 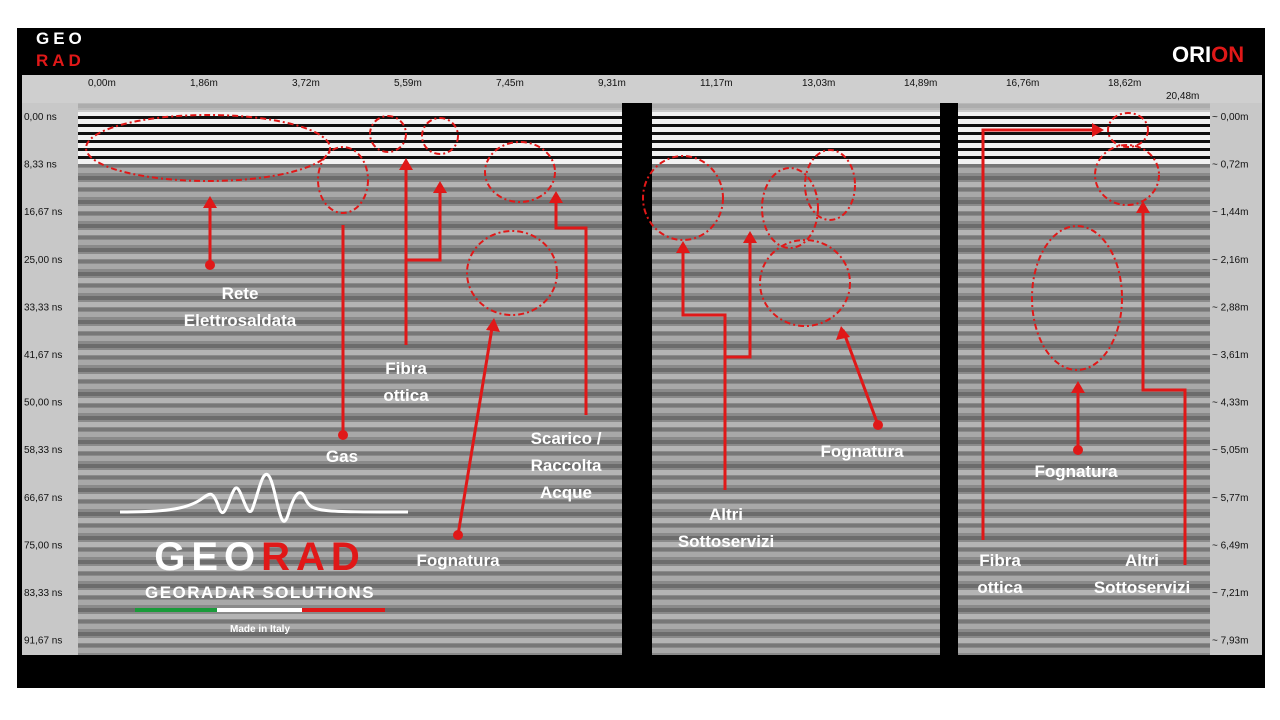 What do you see at coordinates (510, 83) in the screenshot?
I see `distance-label: 7,45m` at bounding box center [510, 83].